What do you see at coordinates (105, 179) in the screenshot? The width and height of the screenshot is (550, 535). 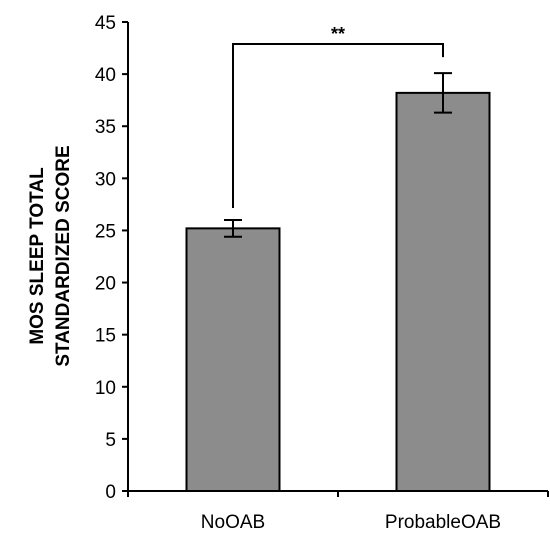 I see `y-tick-label: 30` at bounding box center [105, 179].